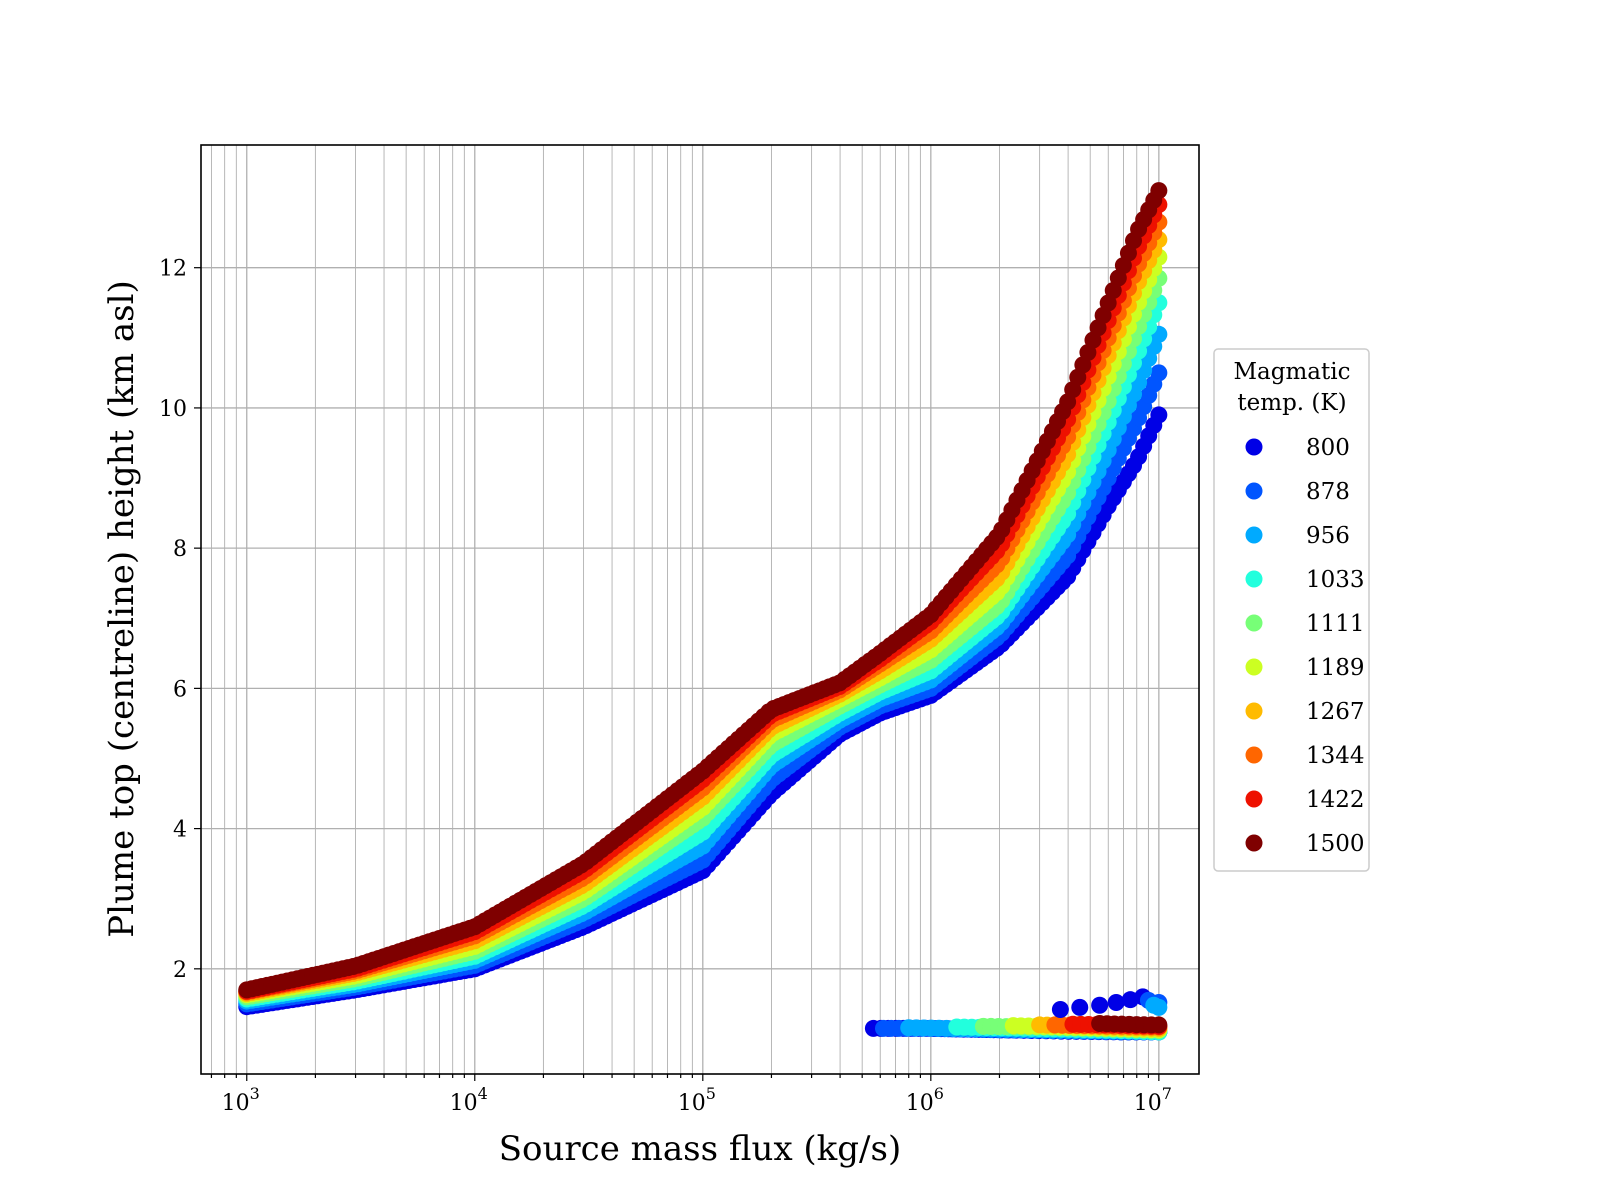  Describe the element at coordinates (173, 269) in the screenshot. I see `y-tick-label: 12` at that location.